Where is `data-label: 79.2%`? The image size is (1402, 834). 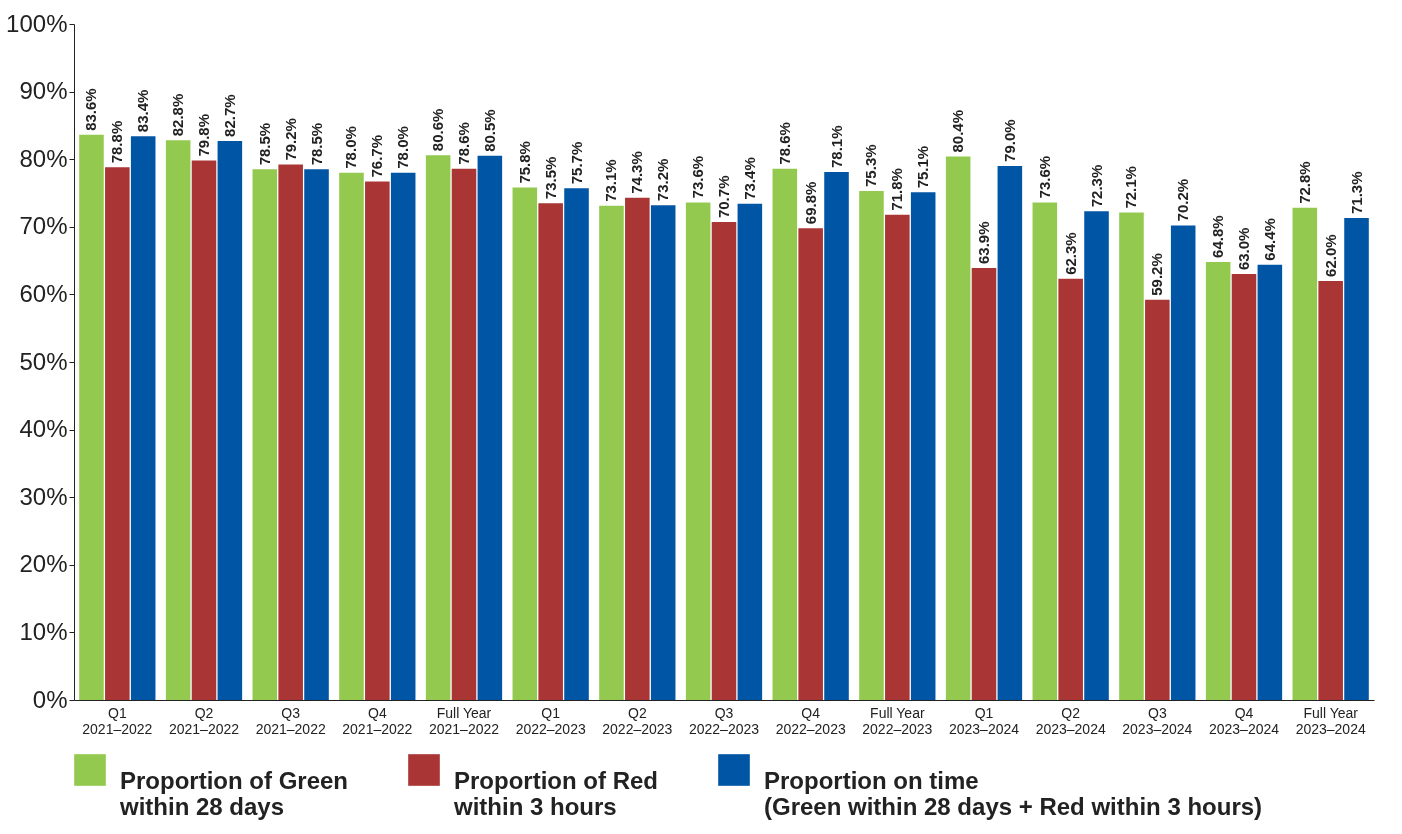
data-label: 79.2% is located at coordinates (290, 139).